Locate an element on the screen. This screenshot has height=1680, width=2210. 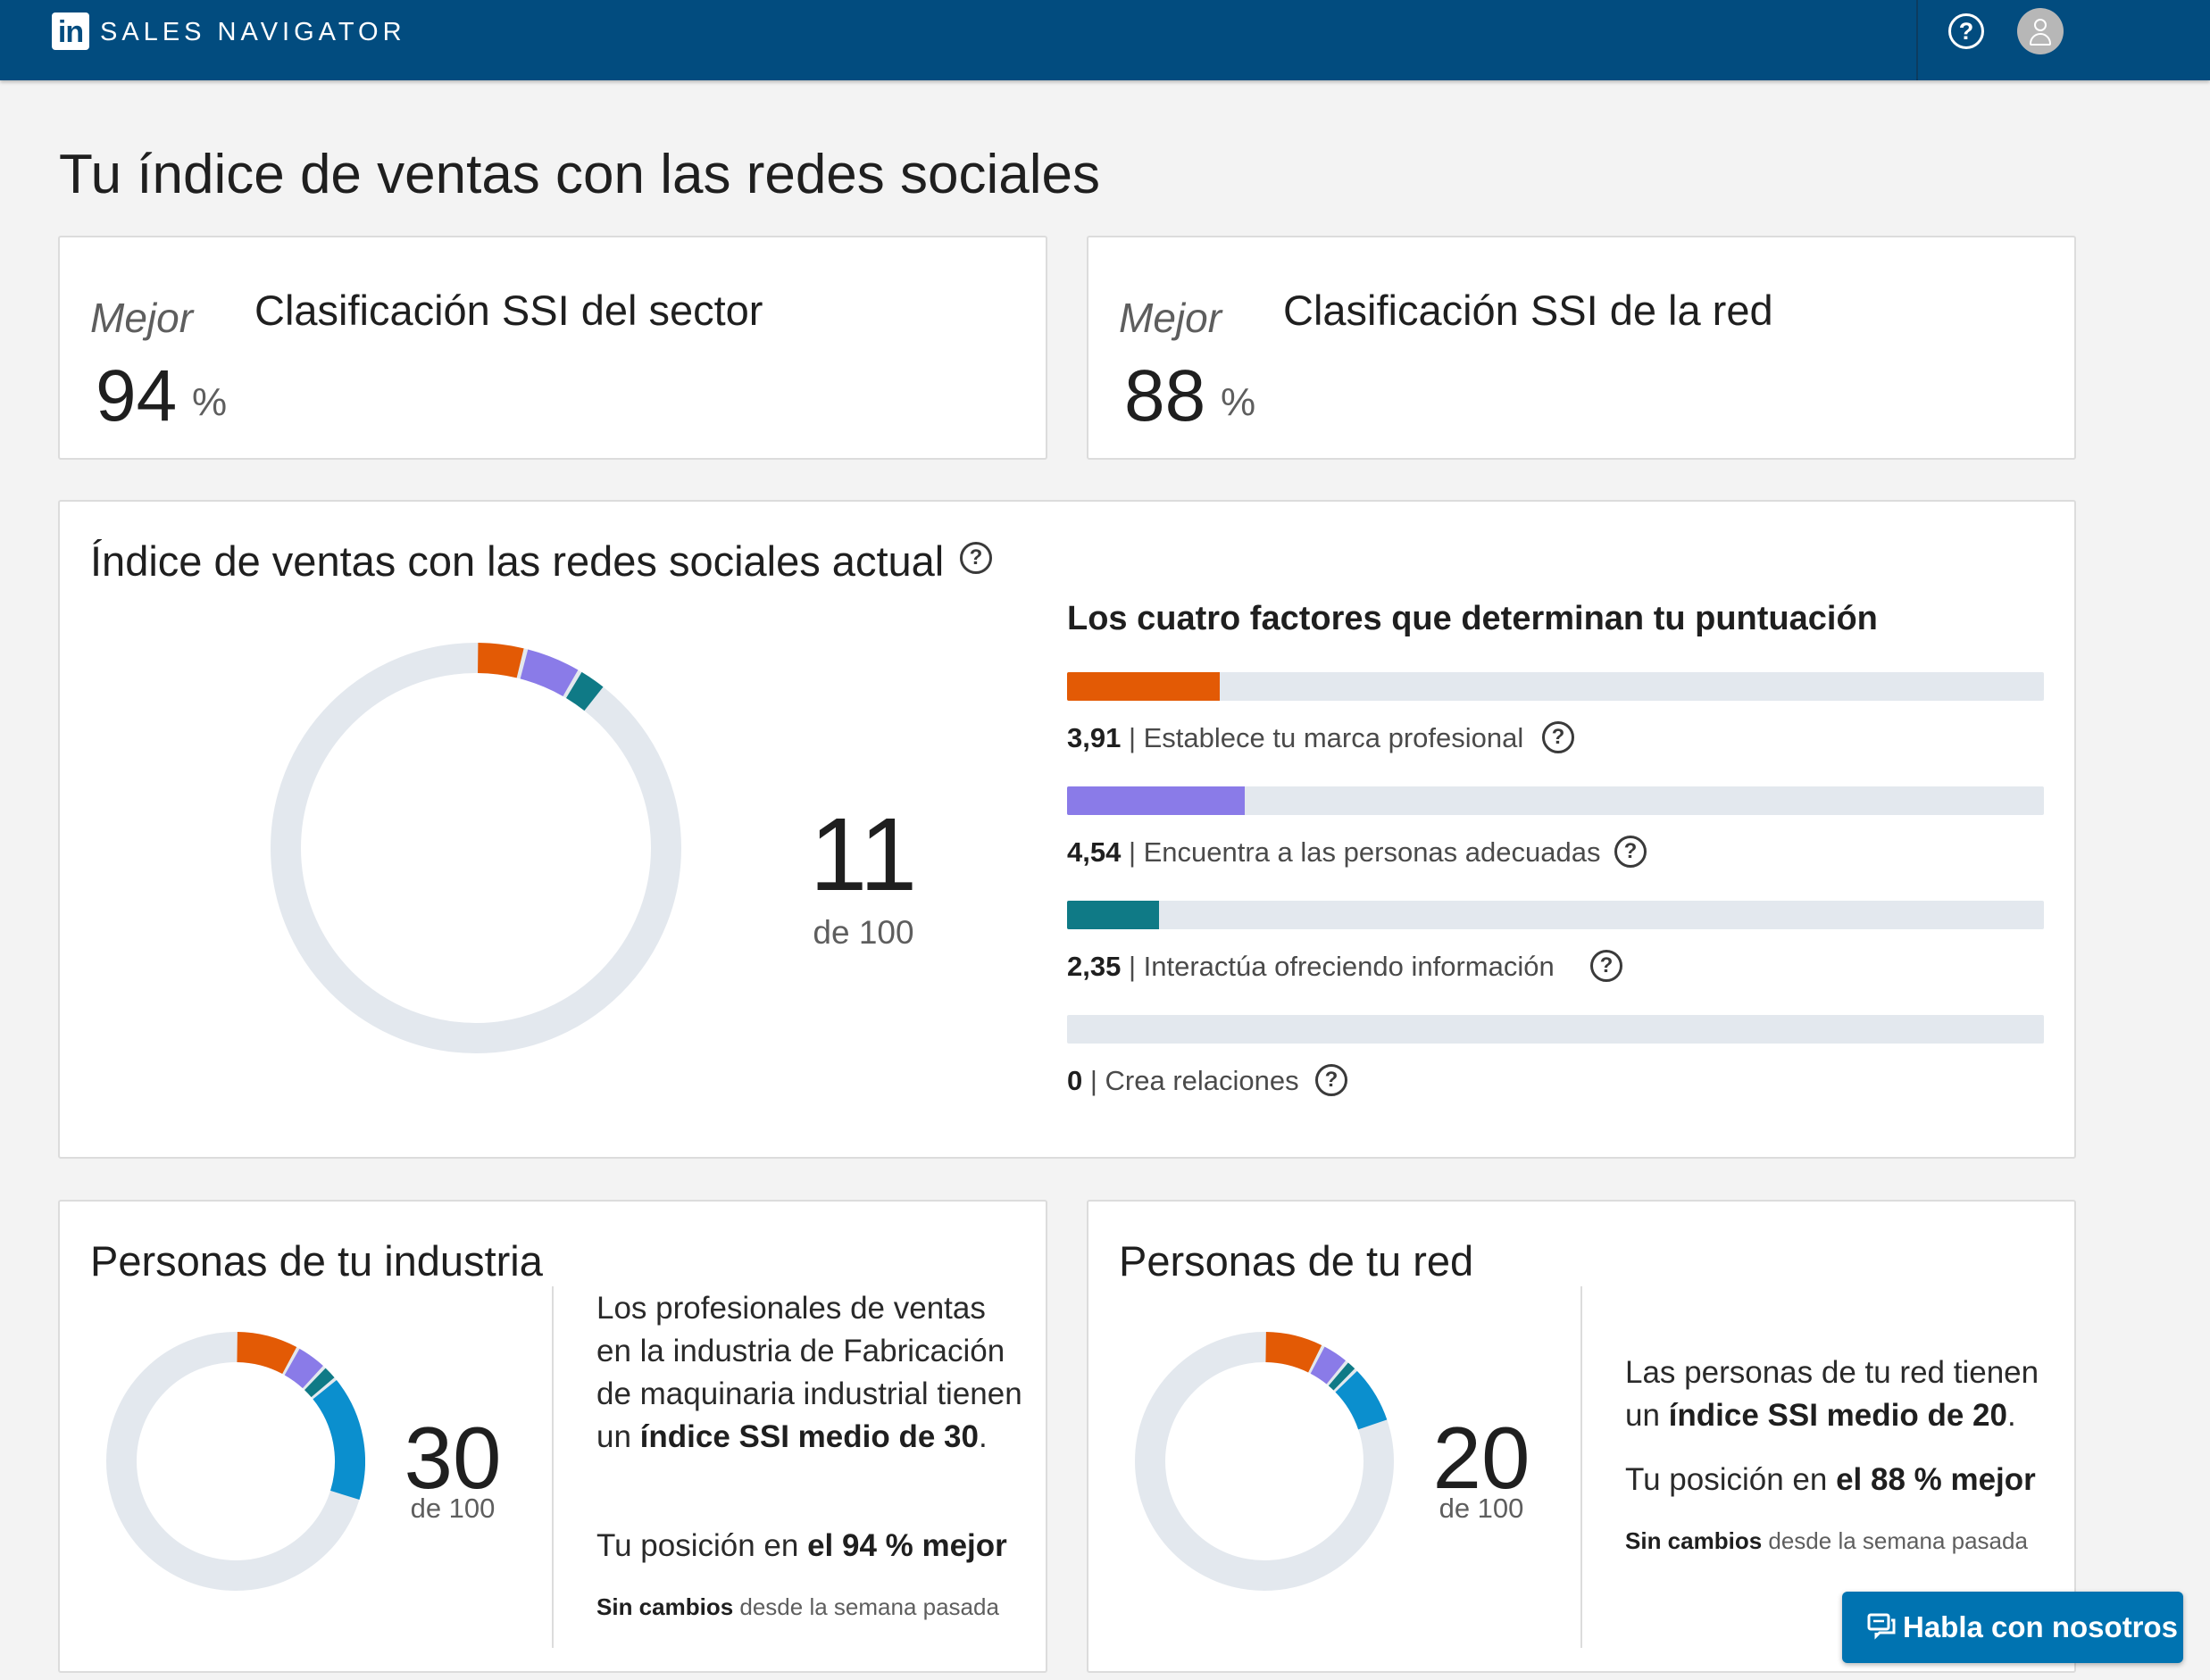
network-rank-label: Clasificación SSI de la red is located at coordinates (1528, 311).